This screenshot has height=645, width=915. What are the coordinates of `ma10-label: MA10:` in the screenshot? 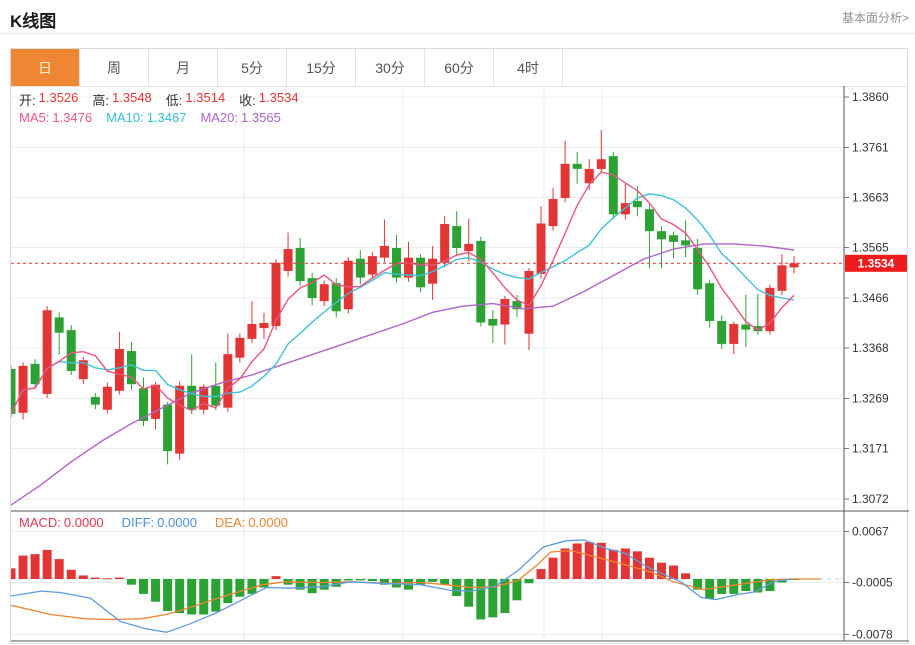 It's located at (125, 117).